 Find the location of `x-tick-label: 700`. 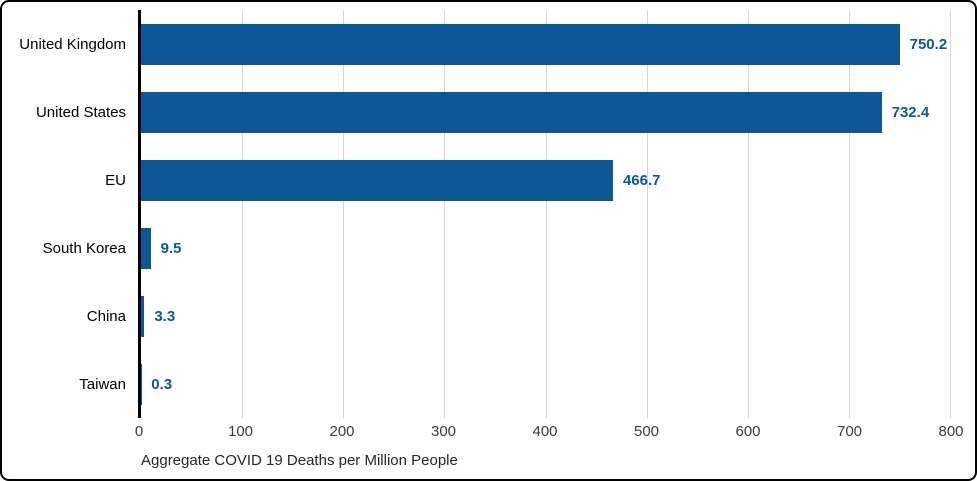

x-tick-label: 700 is located at coordinates (849, 431).